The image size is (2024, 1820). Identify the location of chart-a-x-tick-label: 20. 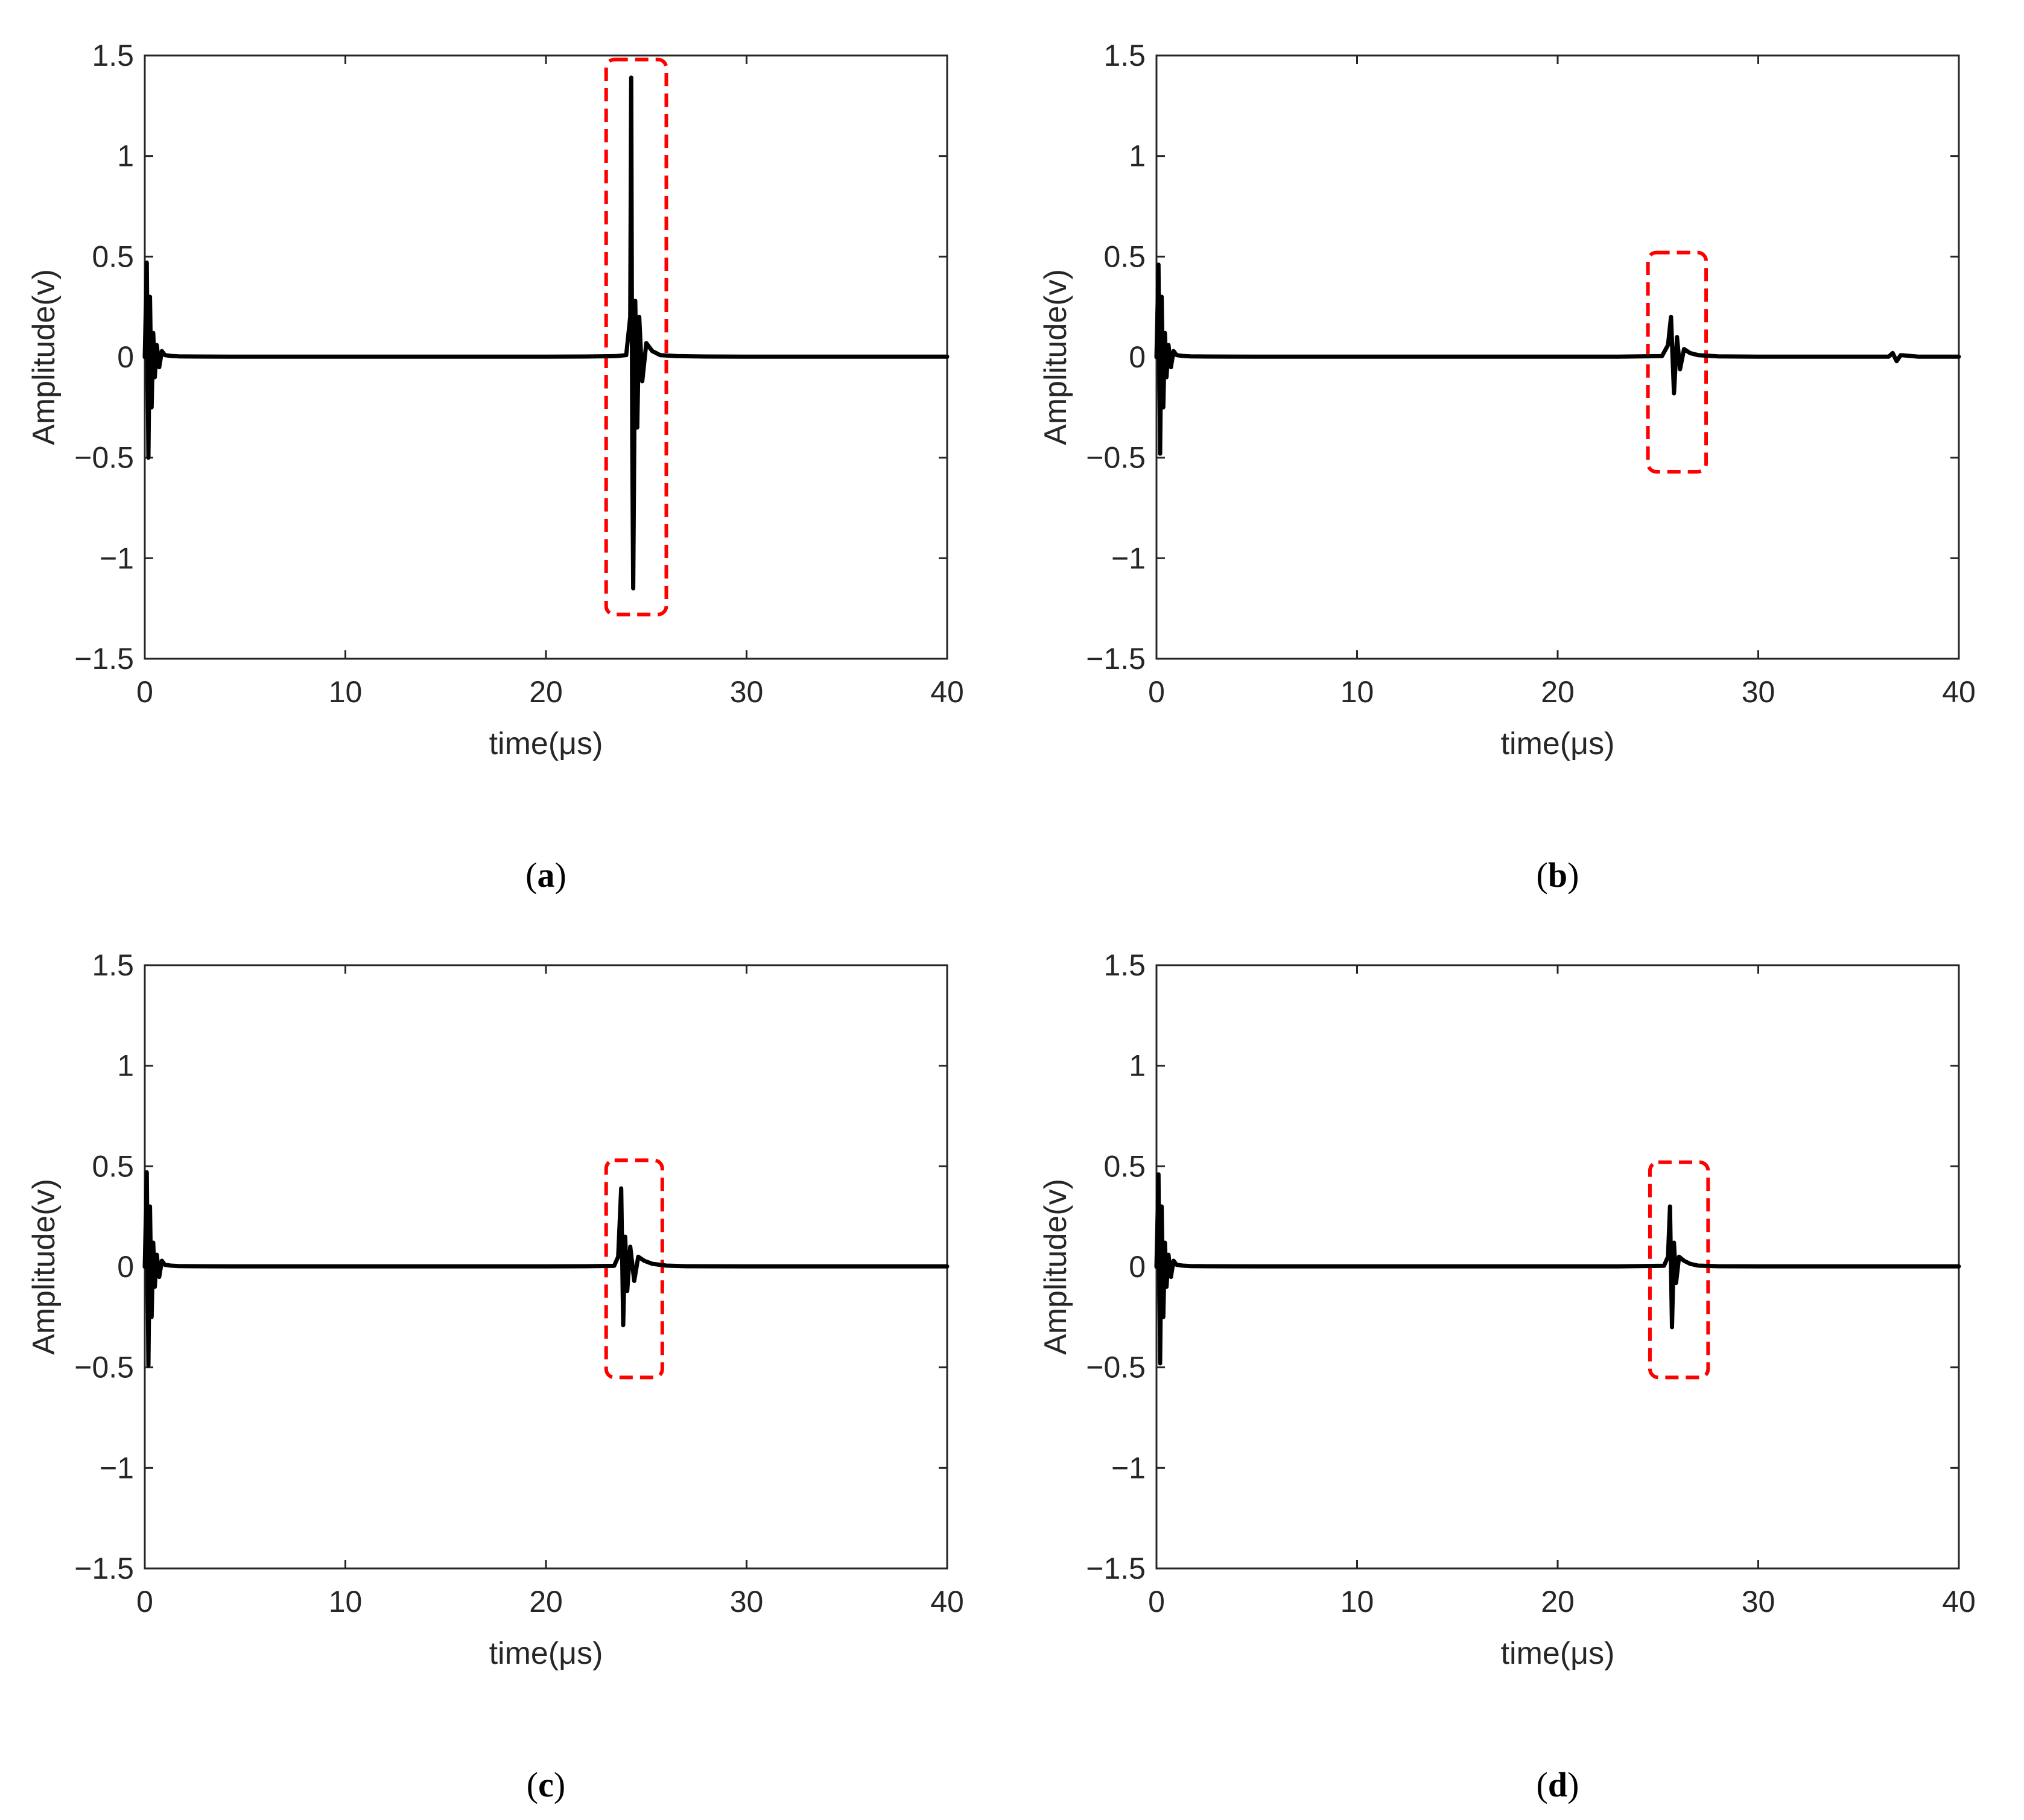
(546, 692).